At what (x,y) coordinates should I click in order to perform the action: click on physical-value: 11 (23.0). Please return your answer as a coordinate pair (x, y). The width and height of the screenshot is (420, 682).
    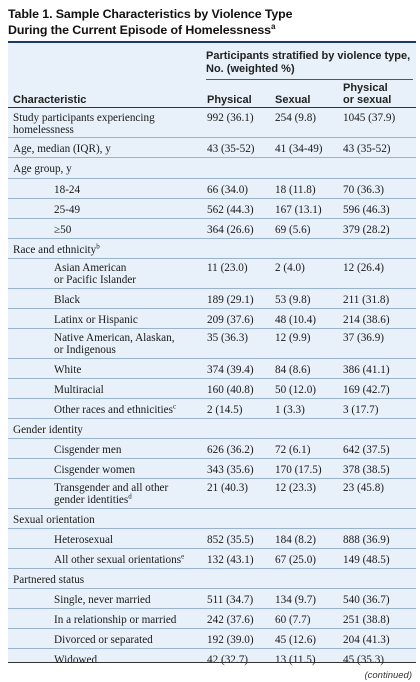
    Looking at the image, I should click on (227, 268).